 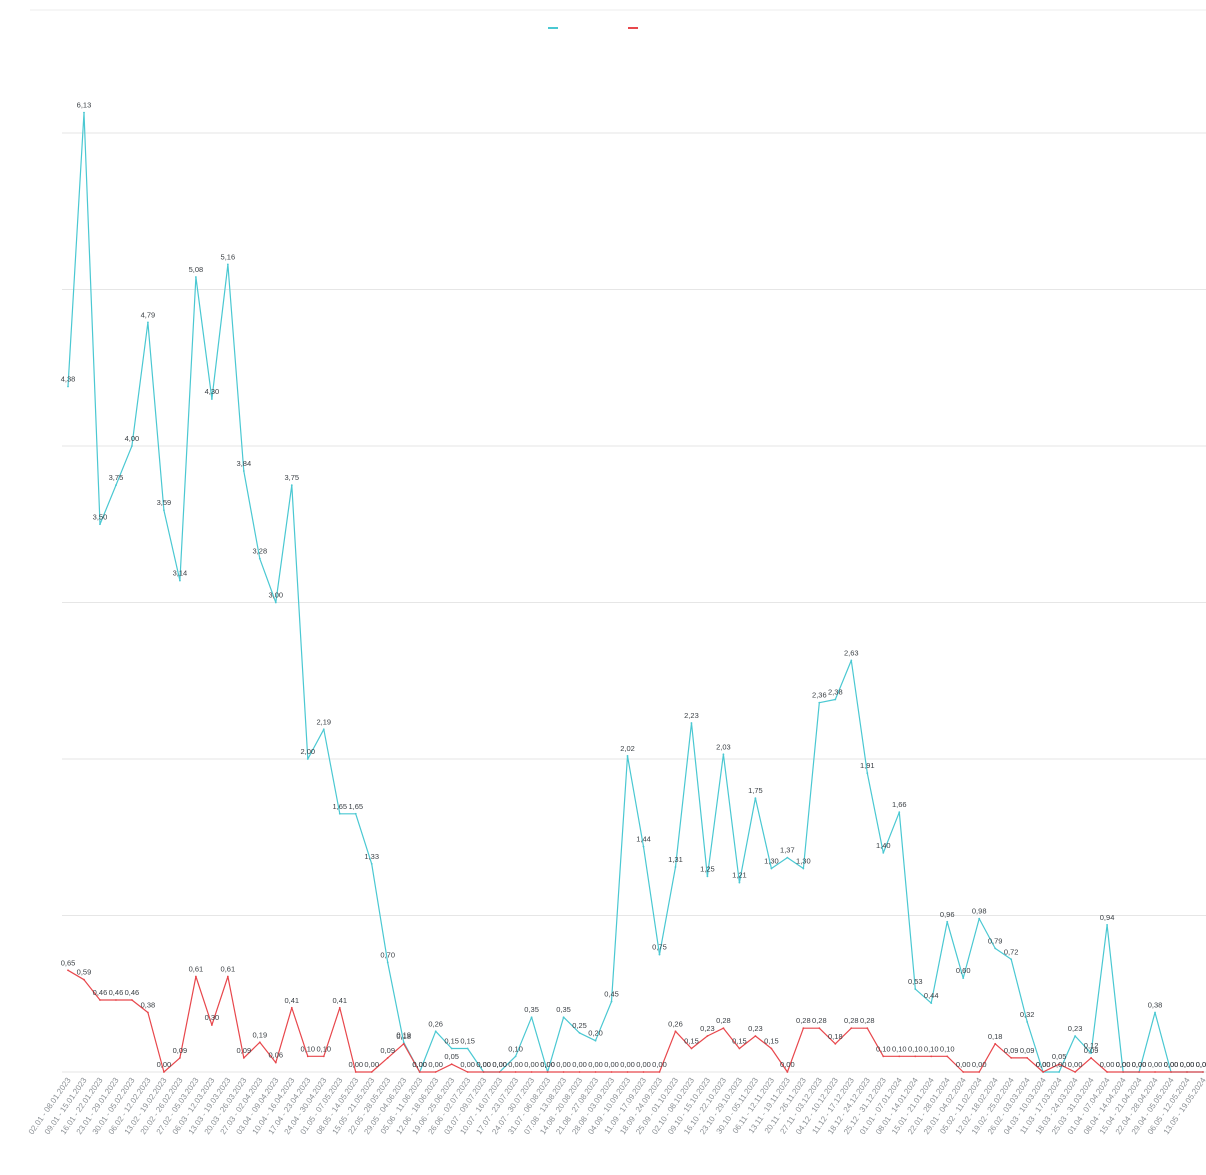 I want to click on series-1-data-label: 0,72, so click(x=1011, y=951).